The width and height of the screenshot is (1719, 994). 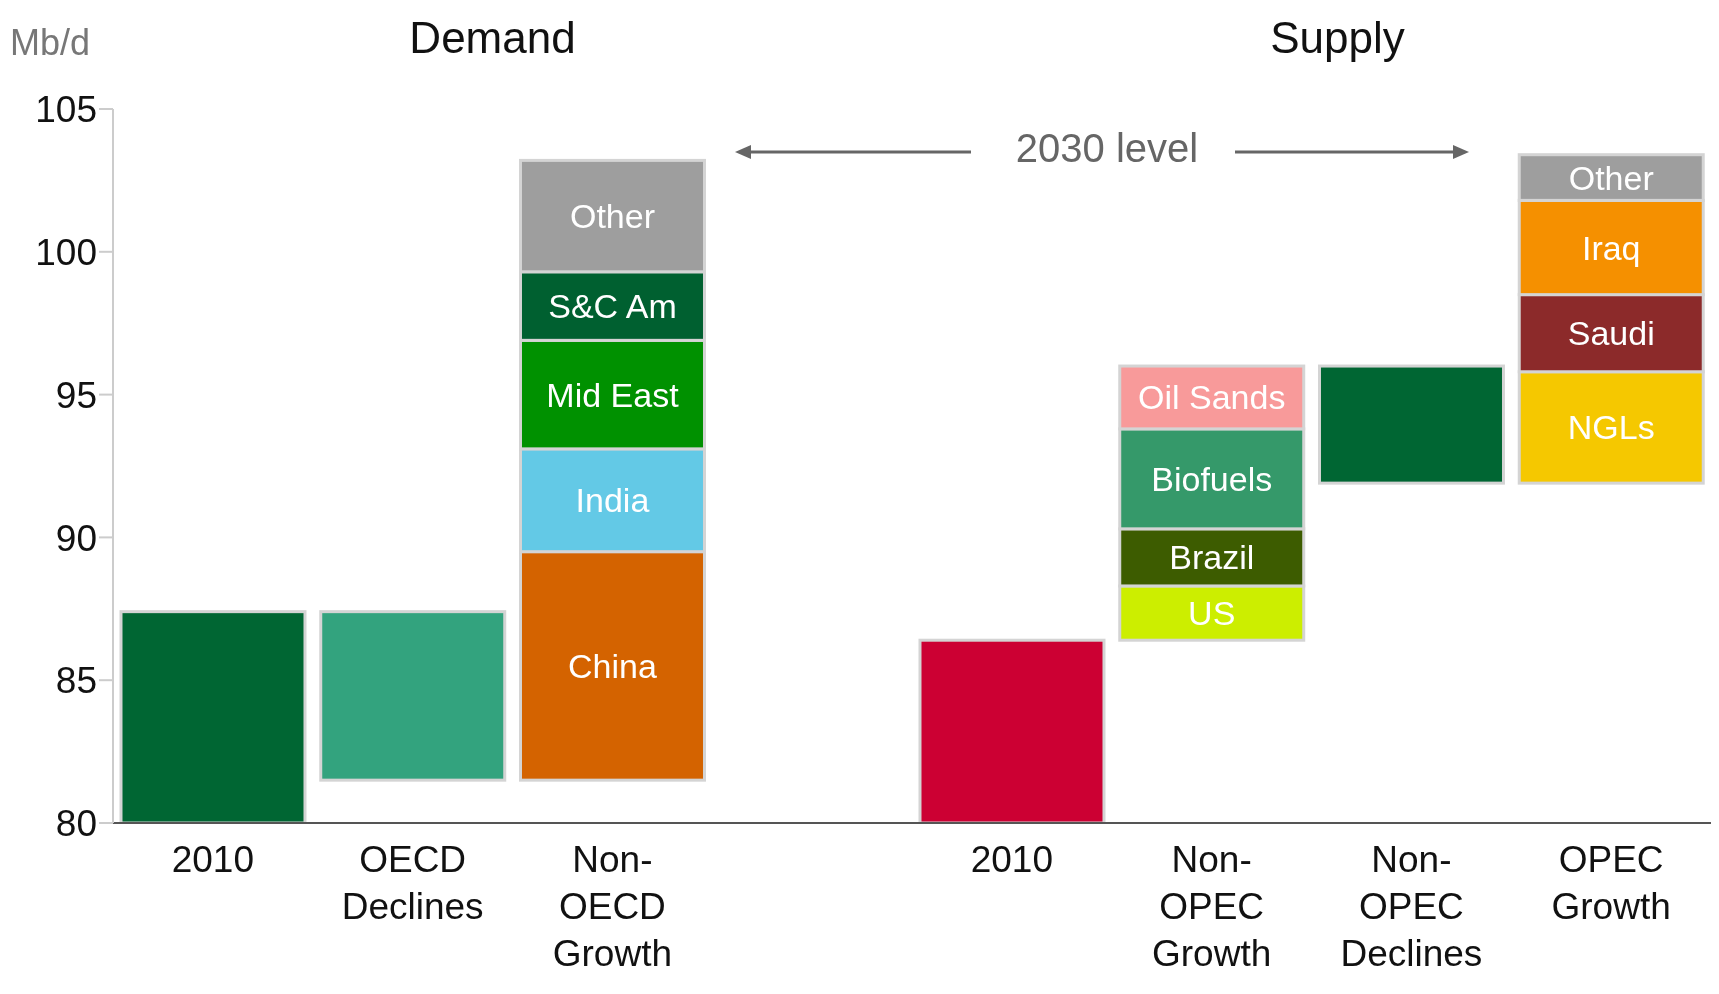 What do you see at coordinates (50, 43) in the screenshot?
I see `y-axis-title: Mb/d` at bounding box center [50, 43].